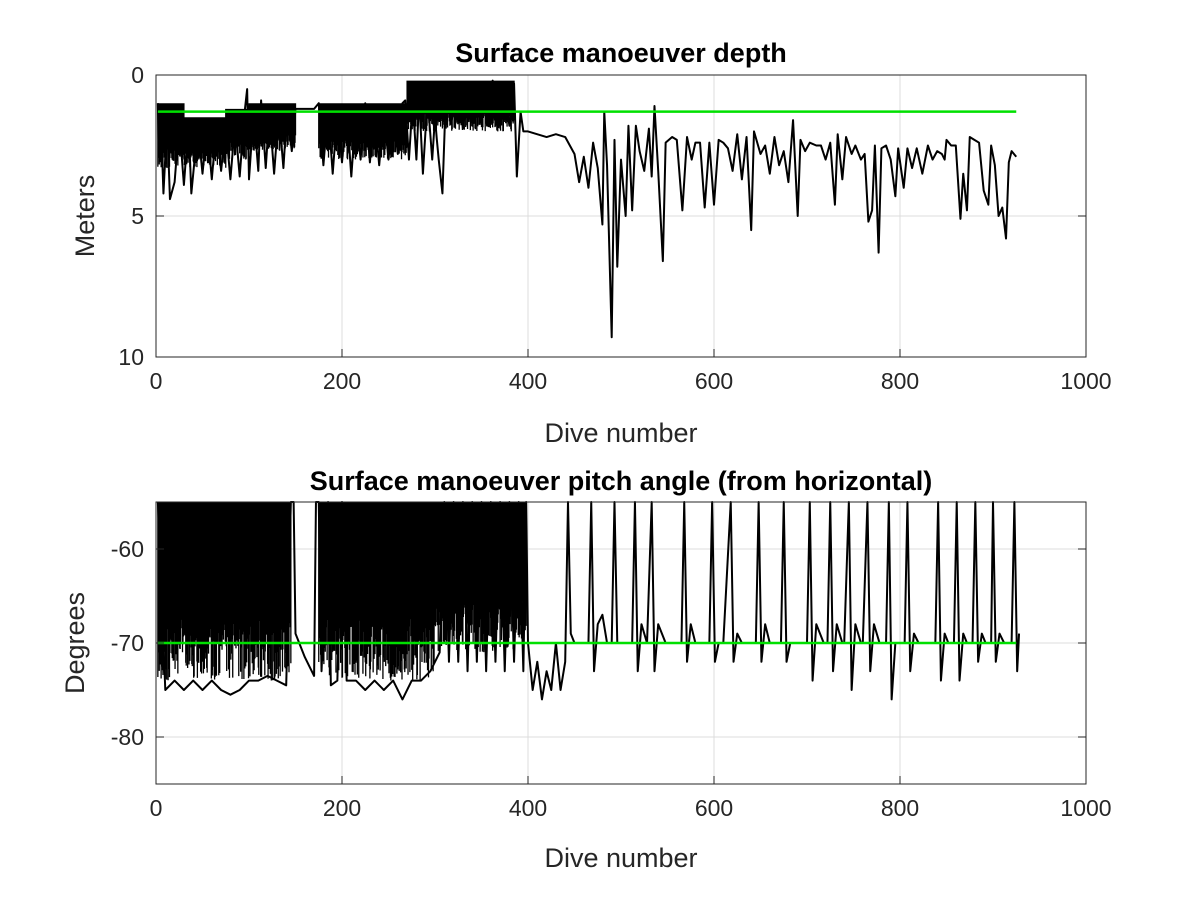 The width and height of the screenshot is (1200, 900). I want to click on chart-1-xtick-label: 0, so click(156, 381).